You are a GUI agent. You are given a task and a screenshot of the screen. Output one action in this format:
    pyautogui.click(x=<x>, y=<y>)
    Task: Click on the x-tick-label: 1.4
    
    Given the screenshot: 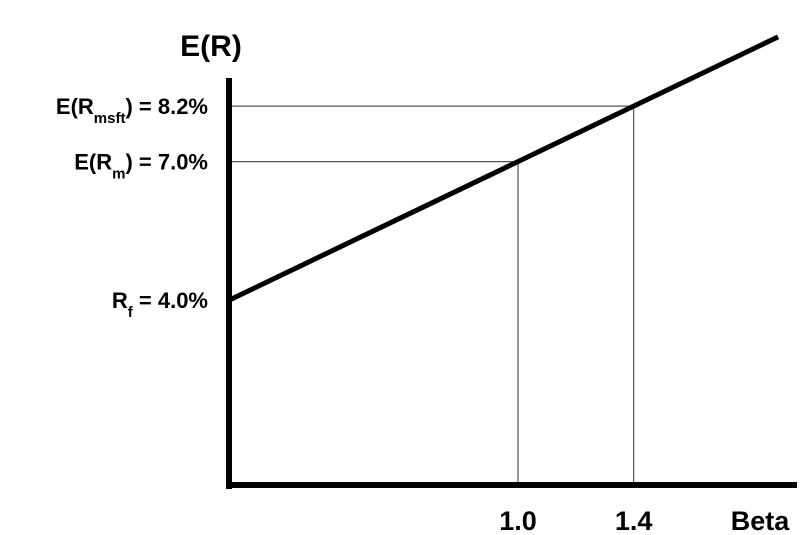 What is the action you would take?
    pyautogui.click(x=634, y=520)
    